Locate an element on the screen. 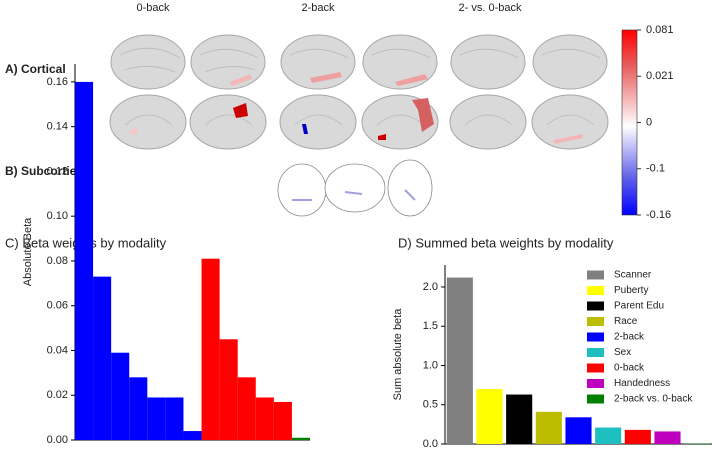  legend-label: 0-back is located at coordinates (629, 368).